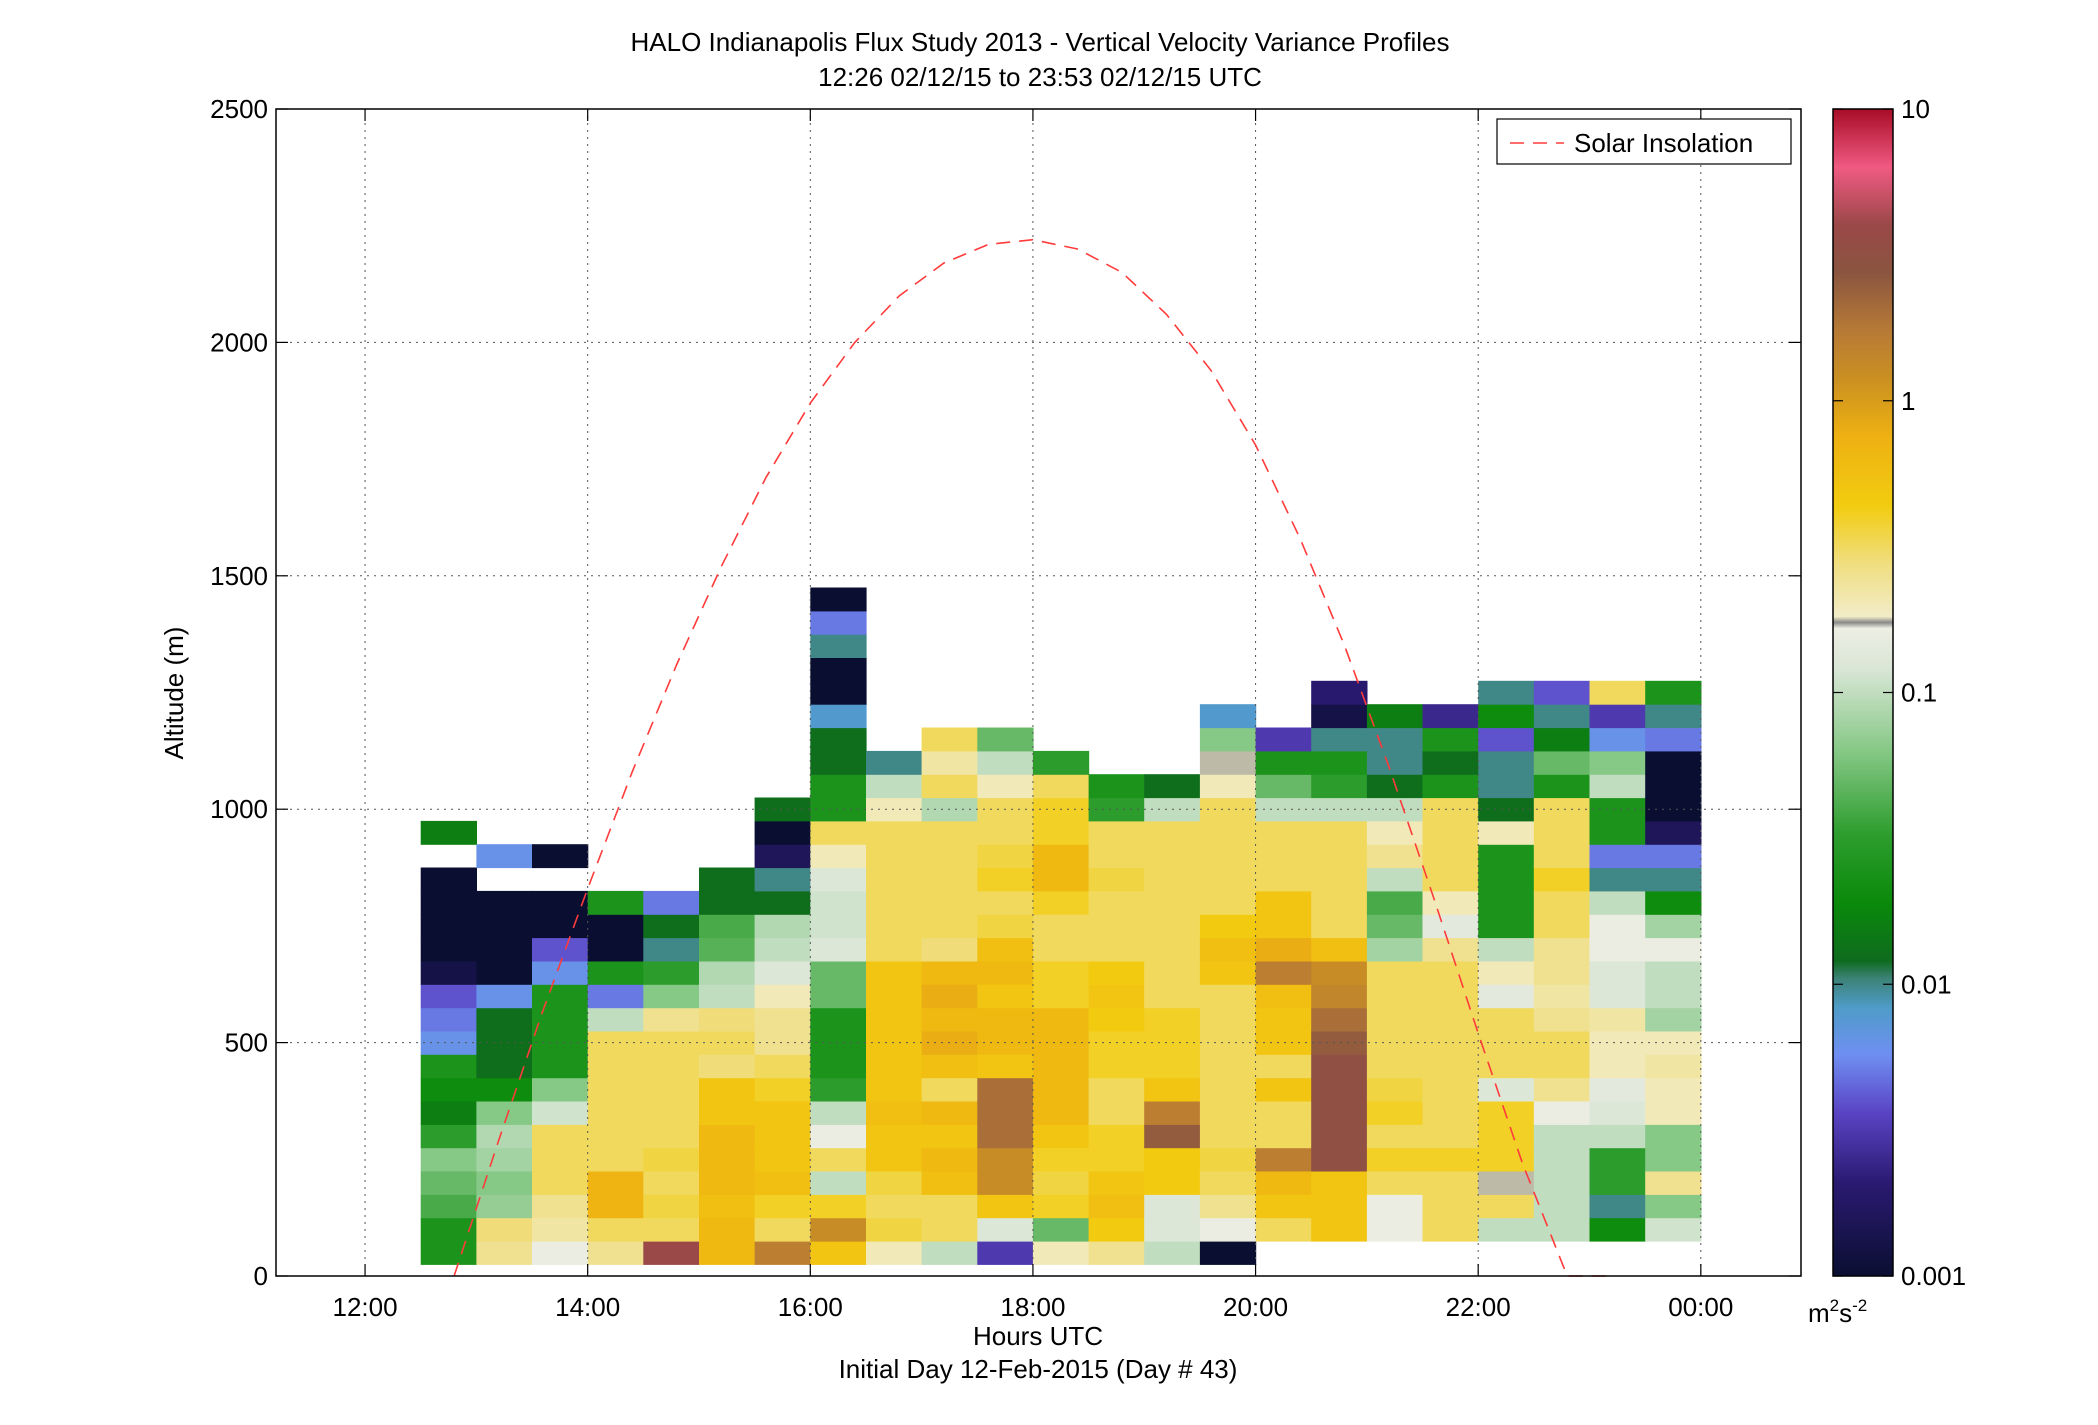 The image size is (2098, 1425). What do you see at coordinates (239, 109) in the screenshot?
I see `y-tick-label: 2500` at bounding box center [239, 109].